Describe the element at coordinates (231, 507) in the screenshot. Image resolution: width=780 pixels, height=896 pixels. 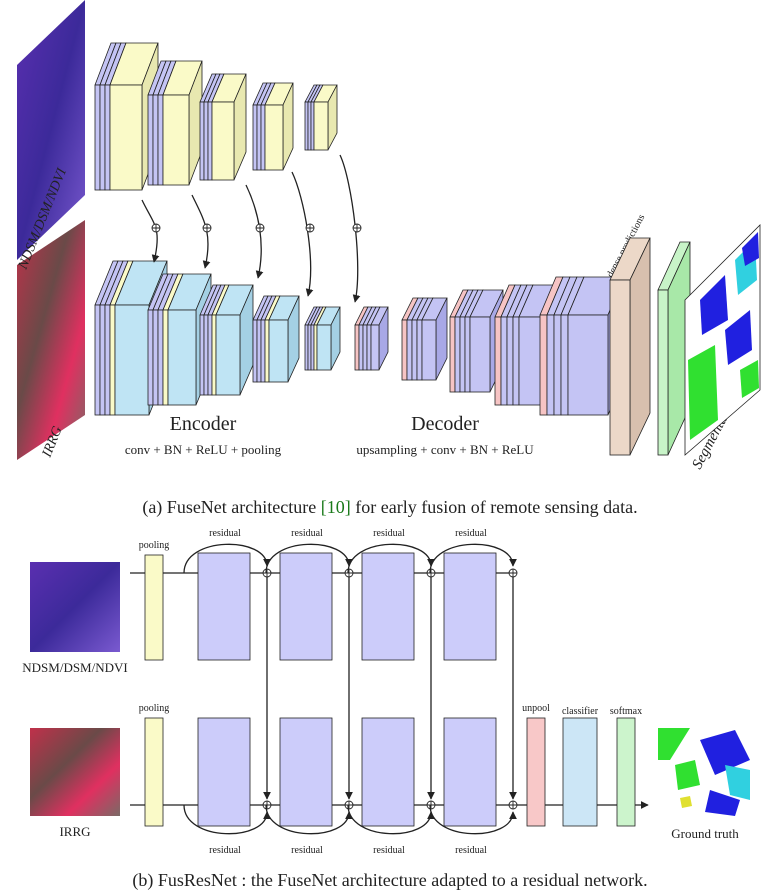
I see `caption-text: (a) FuseNet architecture` at that location.